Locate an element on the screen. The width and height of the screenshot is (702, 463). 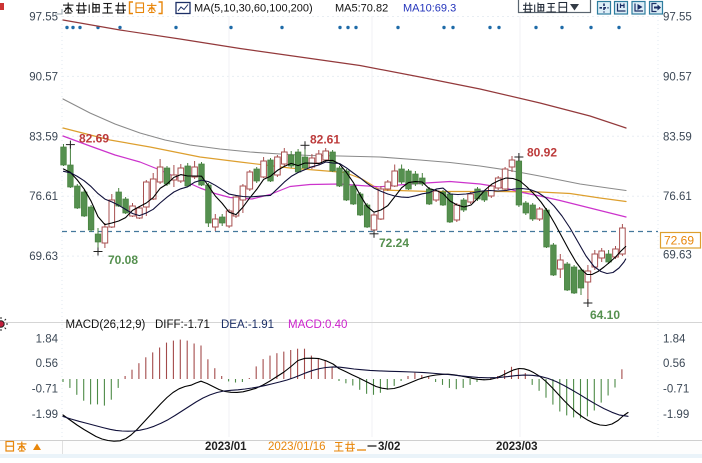
svg-text: DEA:-1.91 is located at coordinates (247, 325).